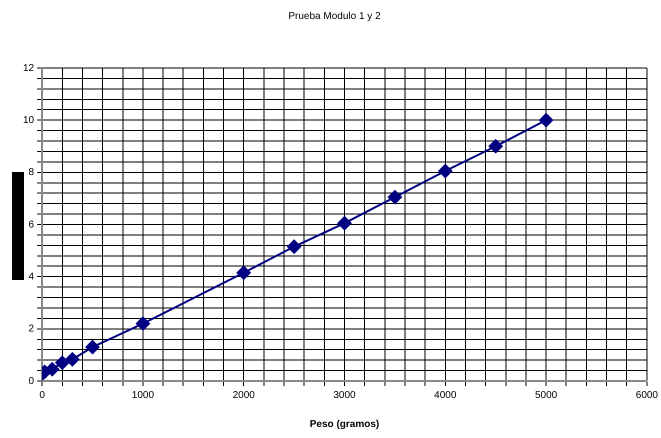  Describe the element at coordinates (31, 224) in the screenshot. I see `y-tick-label: 6` at that location.